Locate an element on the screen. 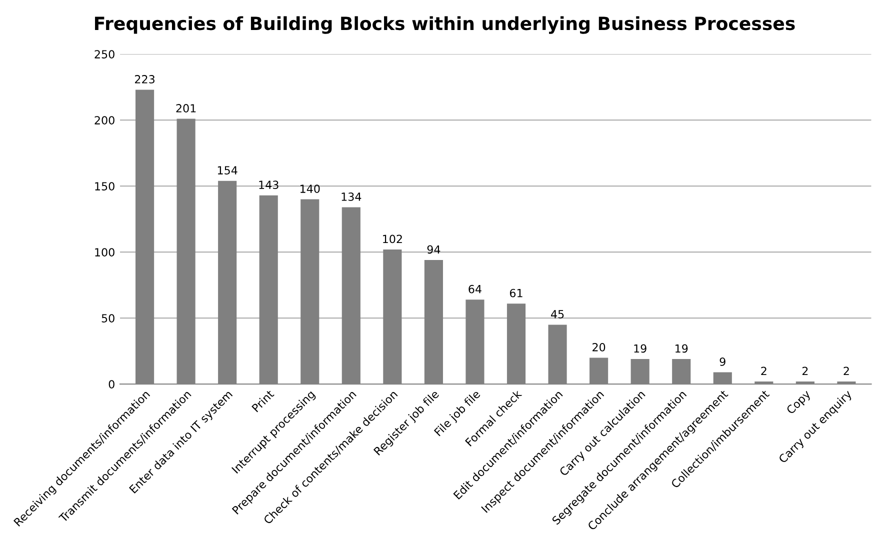  data-label: 64 is located at coordinates (475, 289).